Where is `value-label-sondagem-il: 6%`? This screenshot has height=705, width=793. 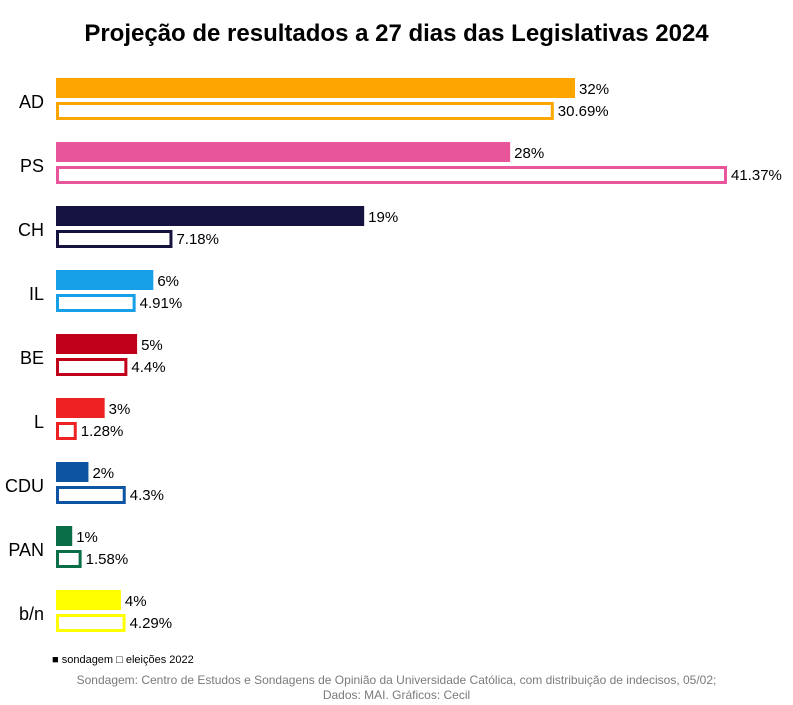
value-label-sondagem-il: 6% is located at coordinates (168, 281).